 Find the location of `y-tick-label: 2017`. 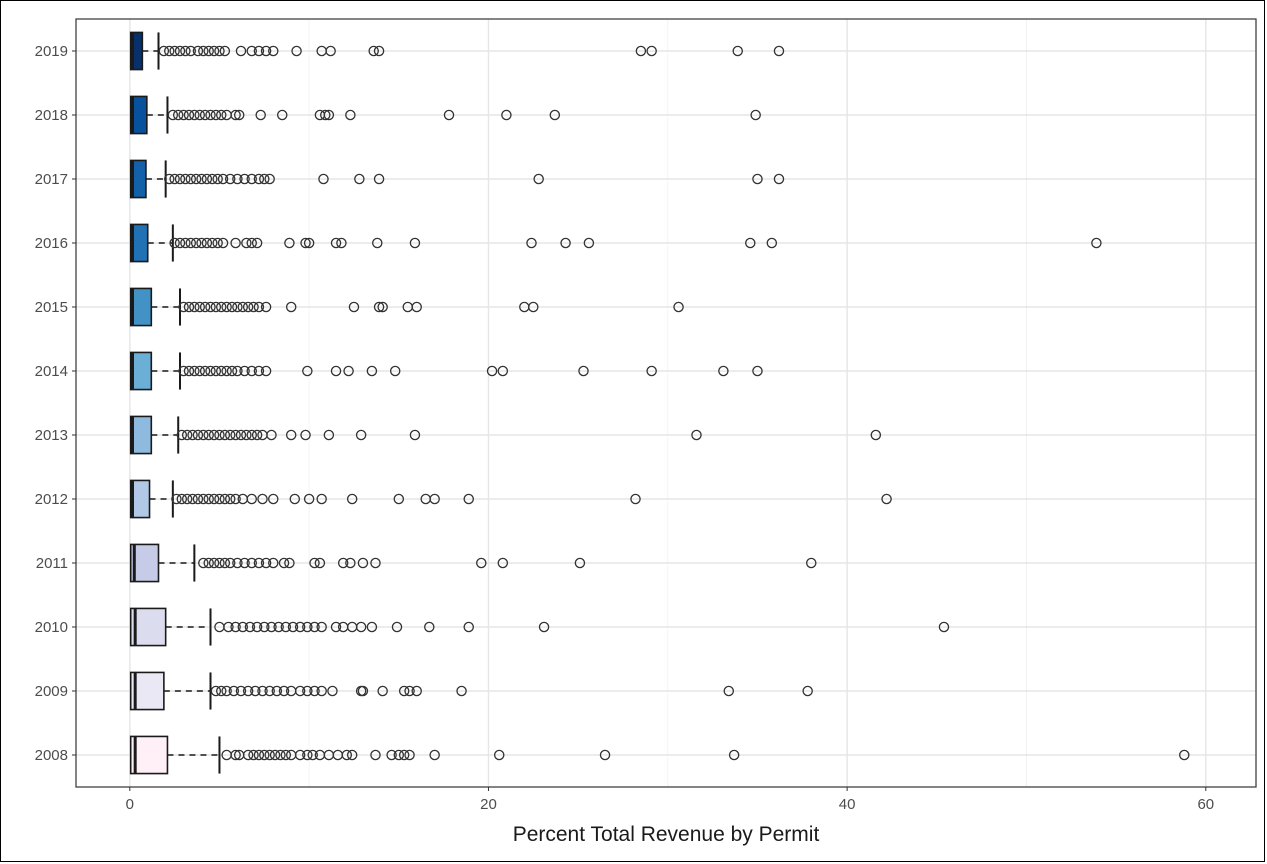

y-tick-label: 2017 is located at coordinates (51, 179).